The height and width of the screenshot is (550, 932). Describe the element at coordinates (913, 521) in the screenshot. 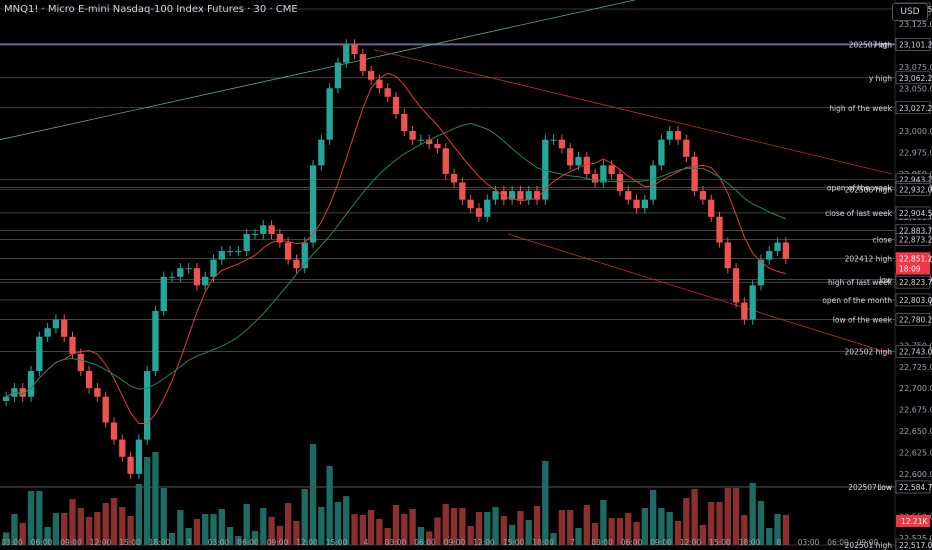

I see `volume-badge` at that location.